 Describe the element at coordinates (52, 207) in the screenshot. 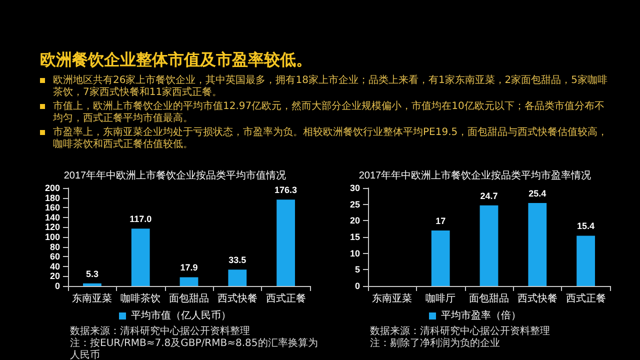

I see `y-tick-label: 160` at that location.